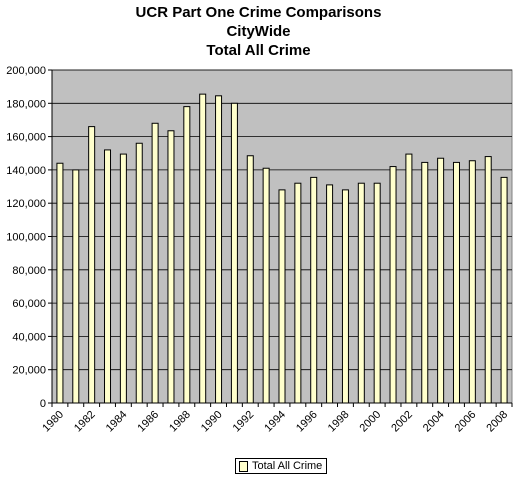 The height and width of the screenshot is (484, 517). What do you see at coordinates (488, 280) in the screenshot?
I see `bar-2007` at bounding box center [488, 280].